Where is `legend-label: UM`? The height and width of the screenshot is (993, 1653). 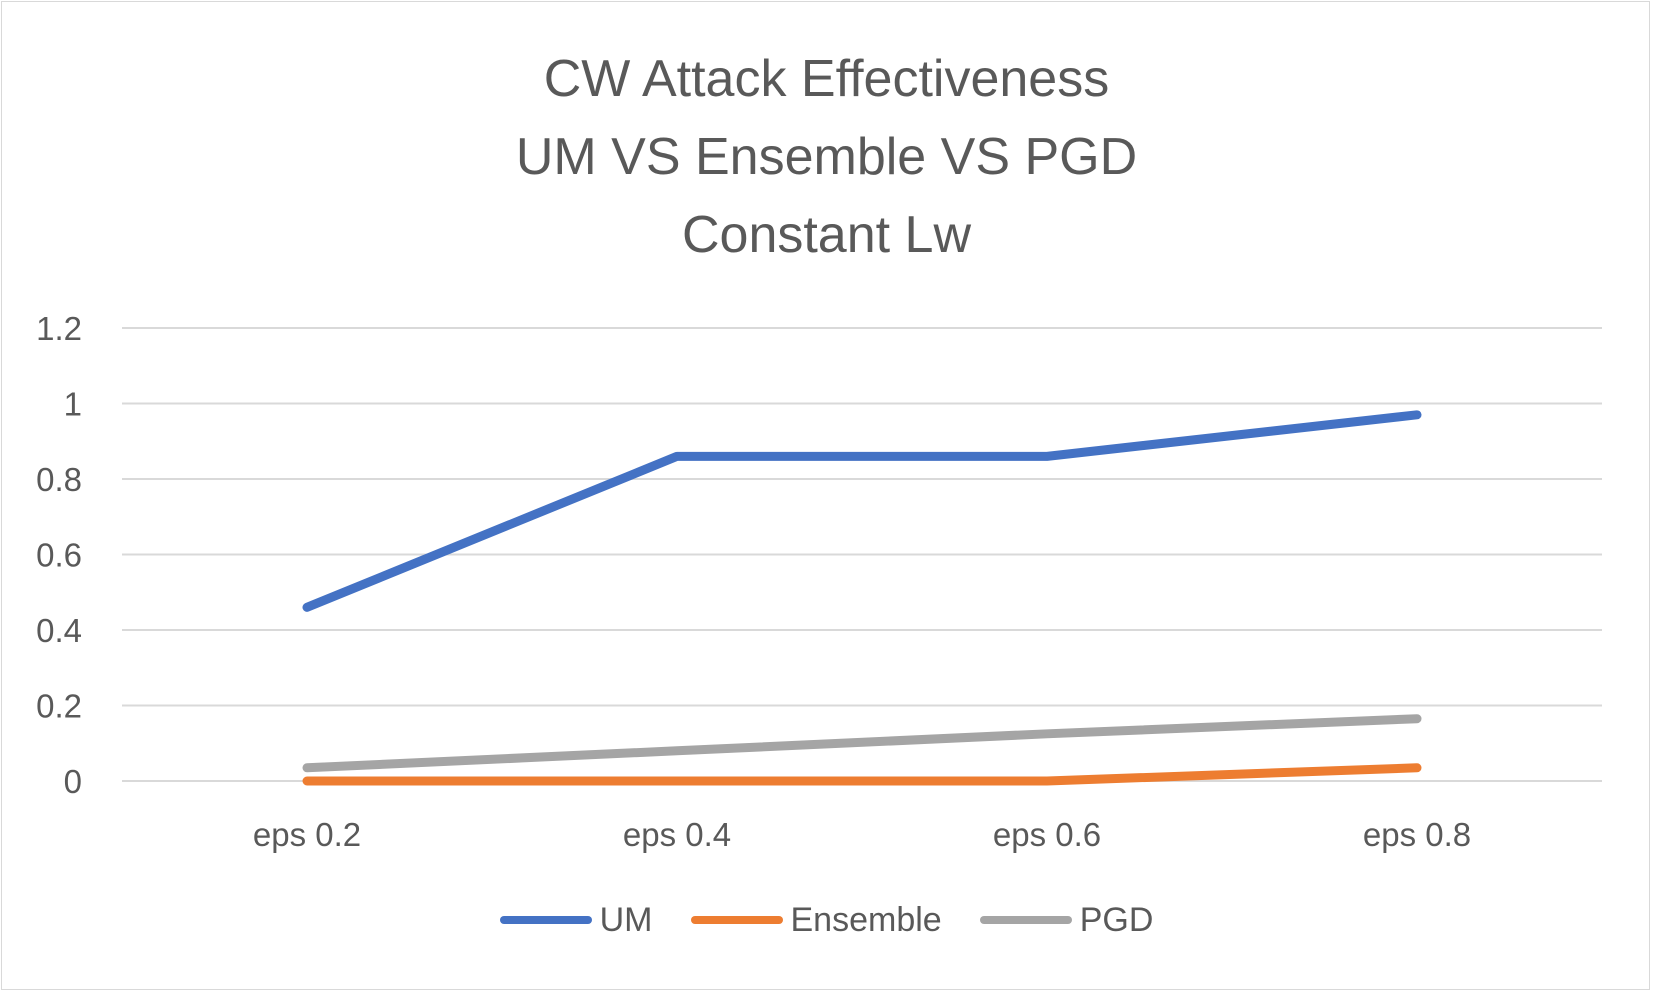
legend-label: UM is located at coordinates (626, 920).